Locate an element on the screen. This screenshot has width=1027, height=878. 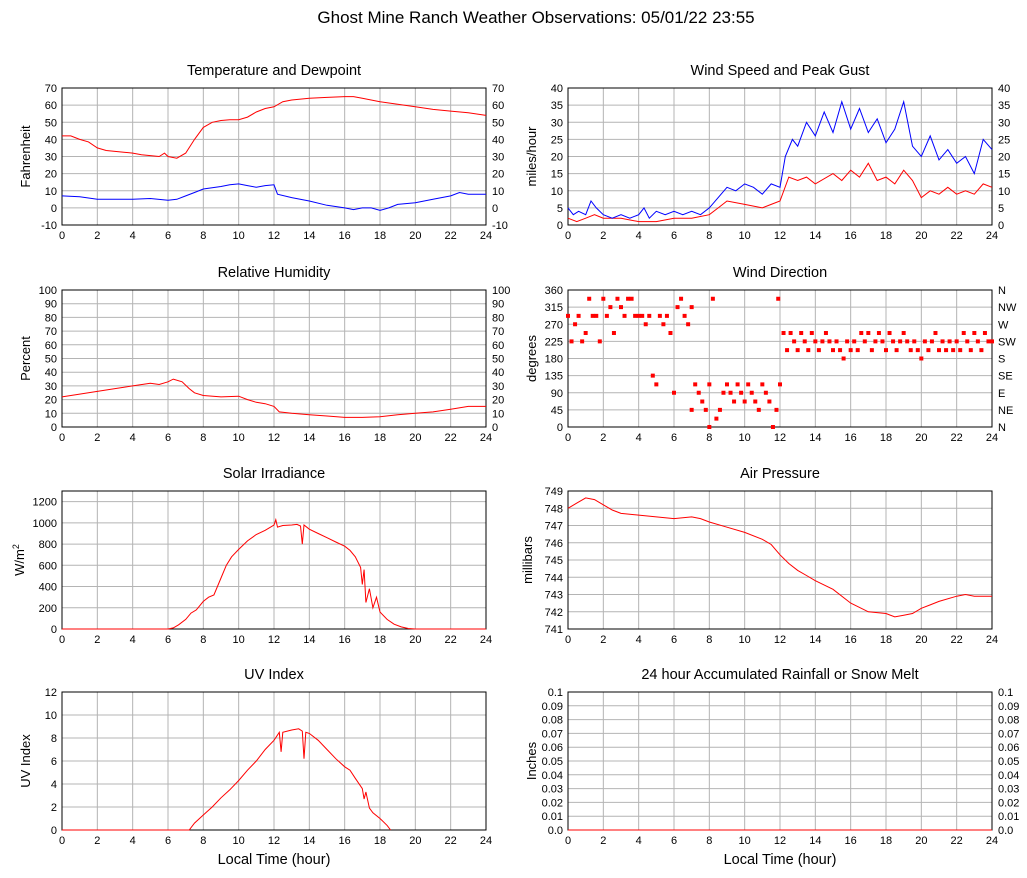
y-axis-label: miles/hour is located at coordinates (531, 156).